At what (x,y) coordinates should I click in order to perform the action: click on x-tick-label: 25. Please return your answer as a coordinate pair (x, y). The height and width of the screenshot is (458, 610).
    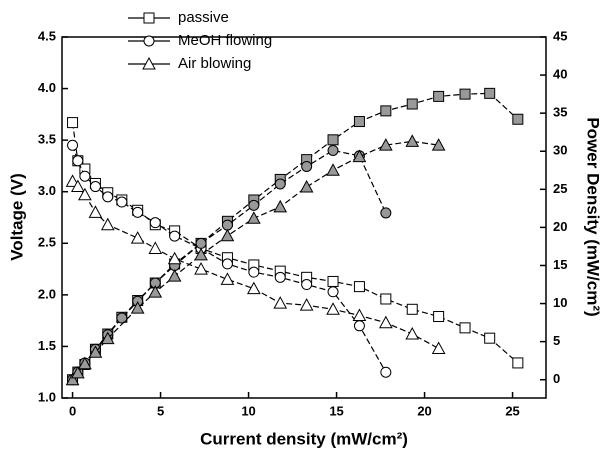
    Looking at the image, I should click on (512, 410).